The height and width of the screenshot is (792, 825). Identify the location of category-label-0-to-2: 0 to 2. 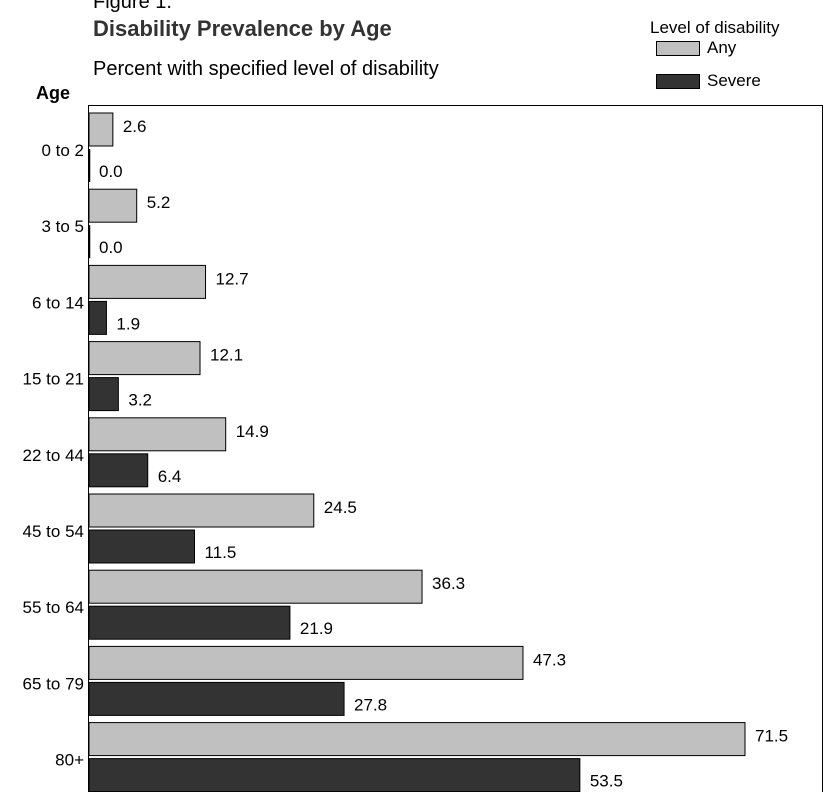
(62, 150).